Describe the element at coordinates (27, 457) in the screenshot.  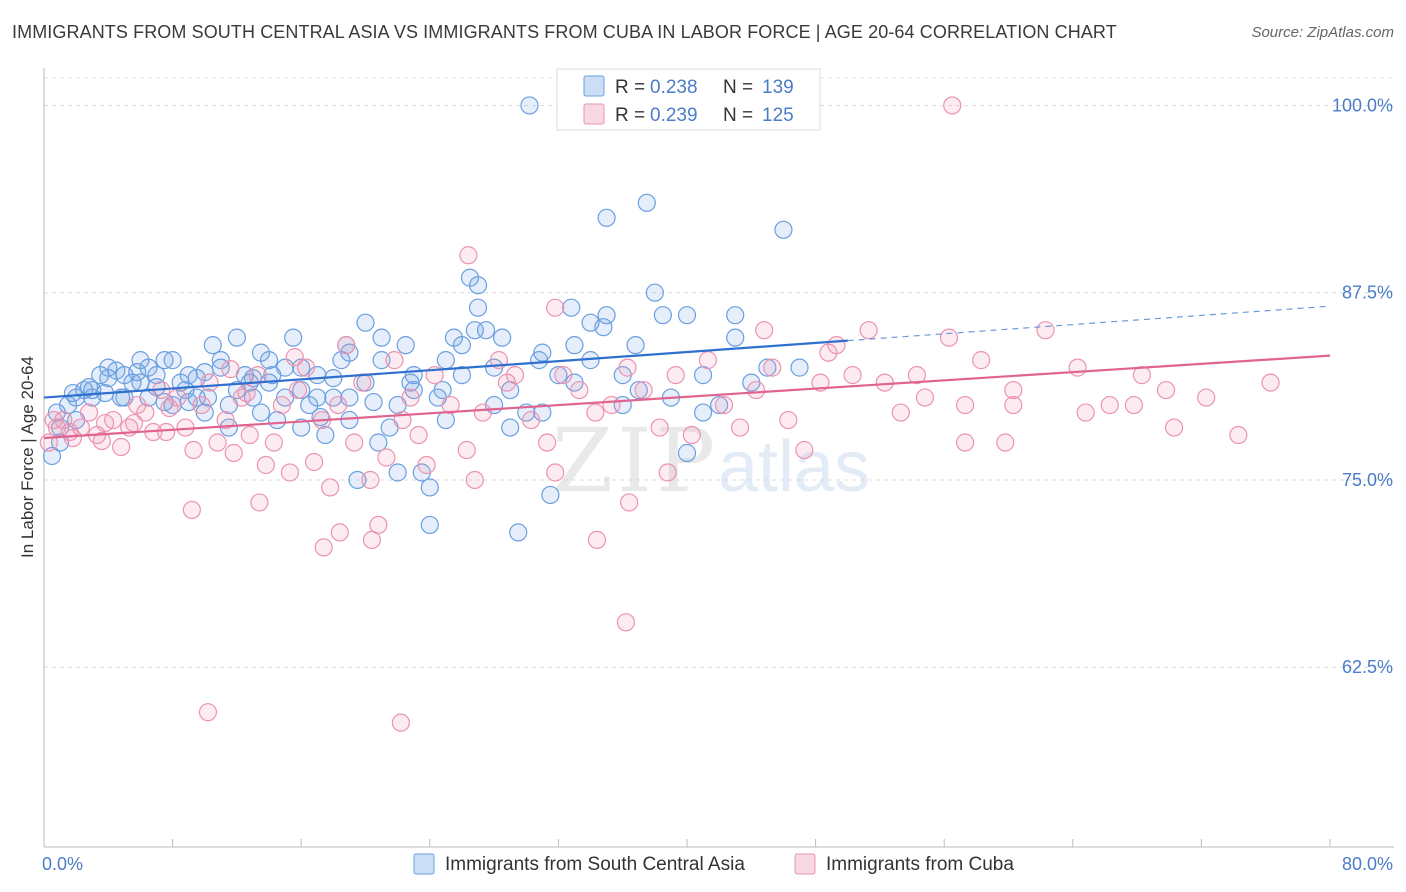
I see `y-axis-title: In Labor Force | Age 20-64` at that location.